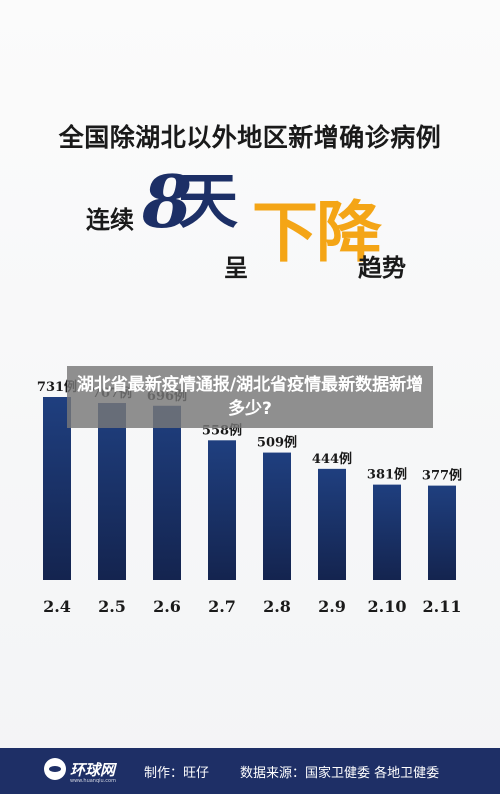 The image size is (500, 794). What do you see at coordinates (222, 606) in the screenshot?
I see `x-tick-2.7: 2.7` at bounding box center [222, 606].